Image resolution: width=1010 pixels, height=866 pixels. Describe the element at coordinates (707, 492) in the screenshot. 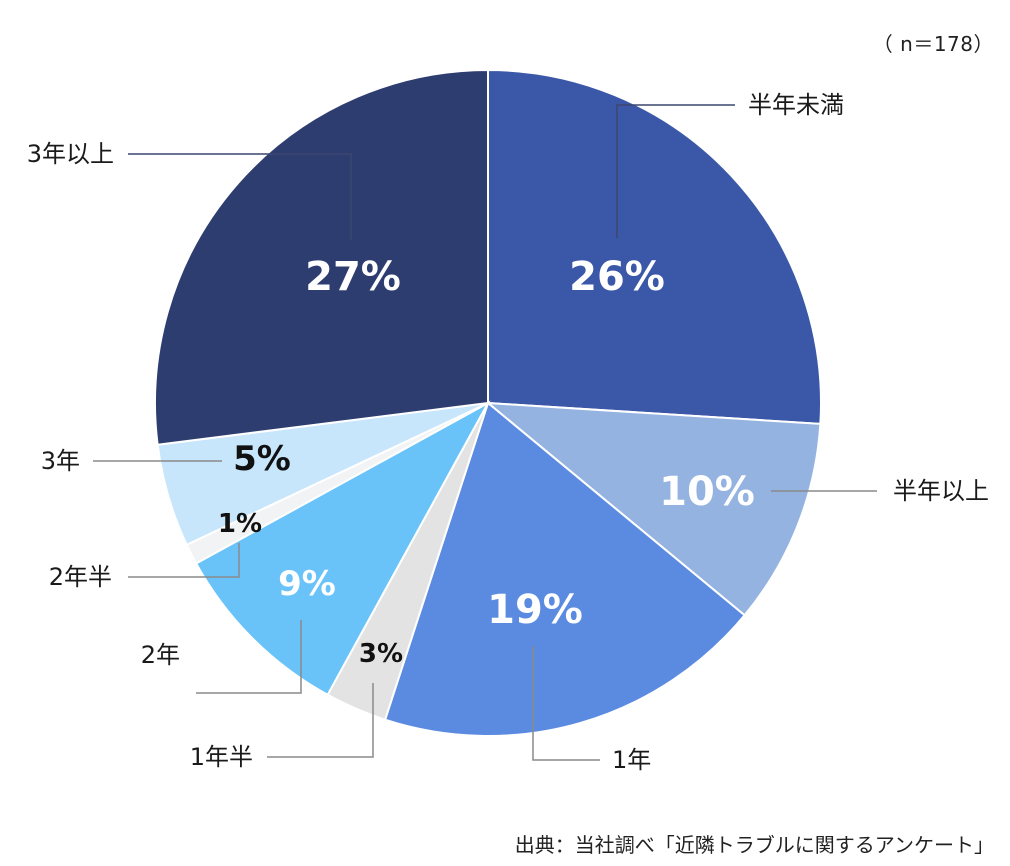

I see `value-label-half-year-plus: 10%` at that location.